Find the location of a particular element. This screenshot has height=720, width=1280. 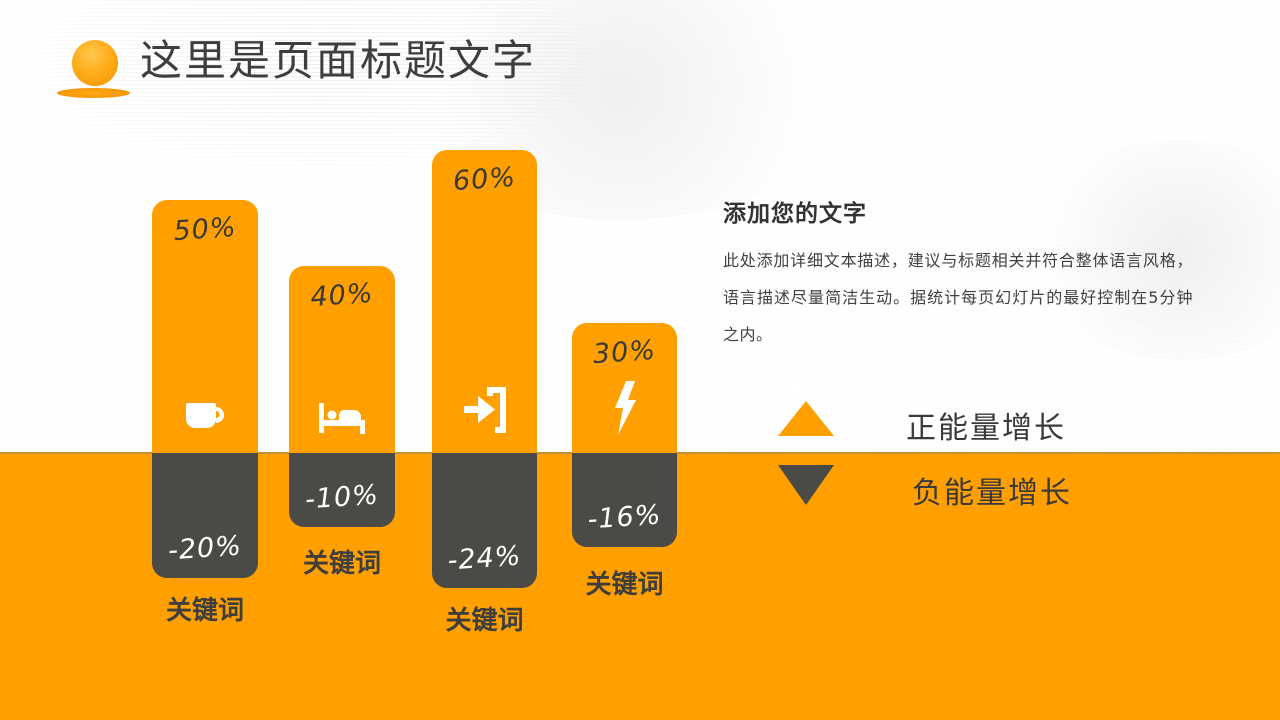

sun-logo-ground is located at coordinates (93, 93).